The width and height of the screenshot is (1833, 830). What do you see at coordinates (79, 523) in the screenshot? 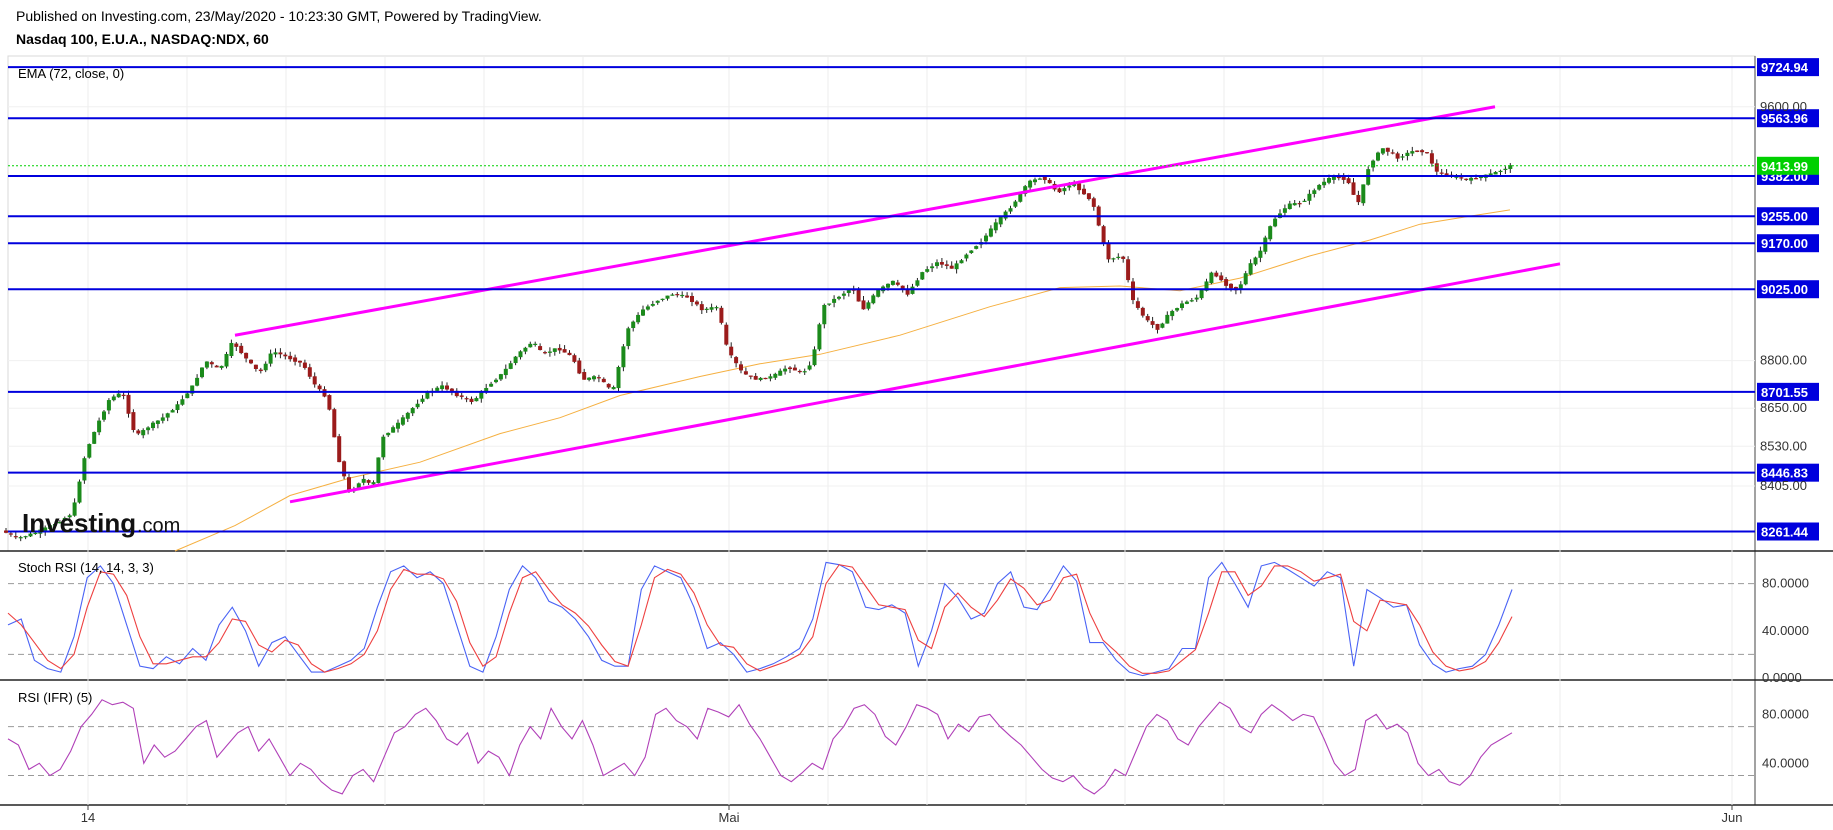
I see `svg-text: Investing` at bounding box center [79, 523].